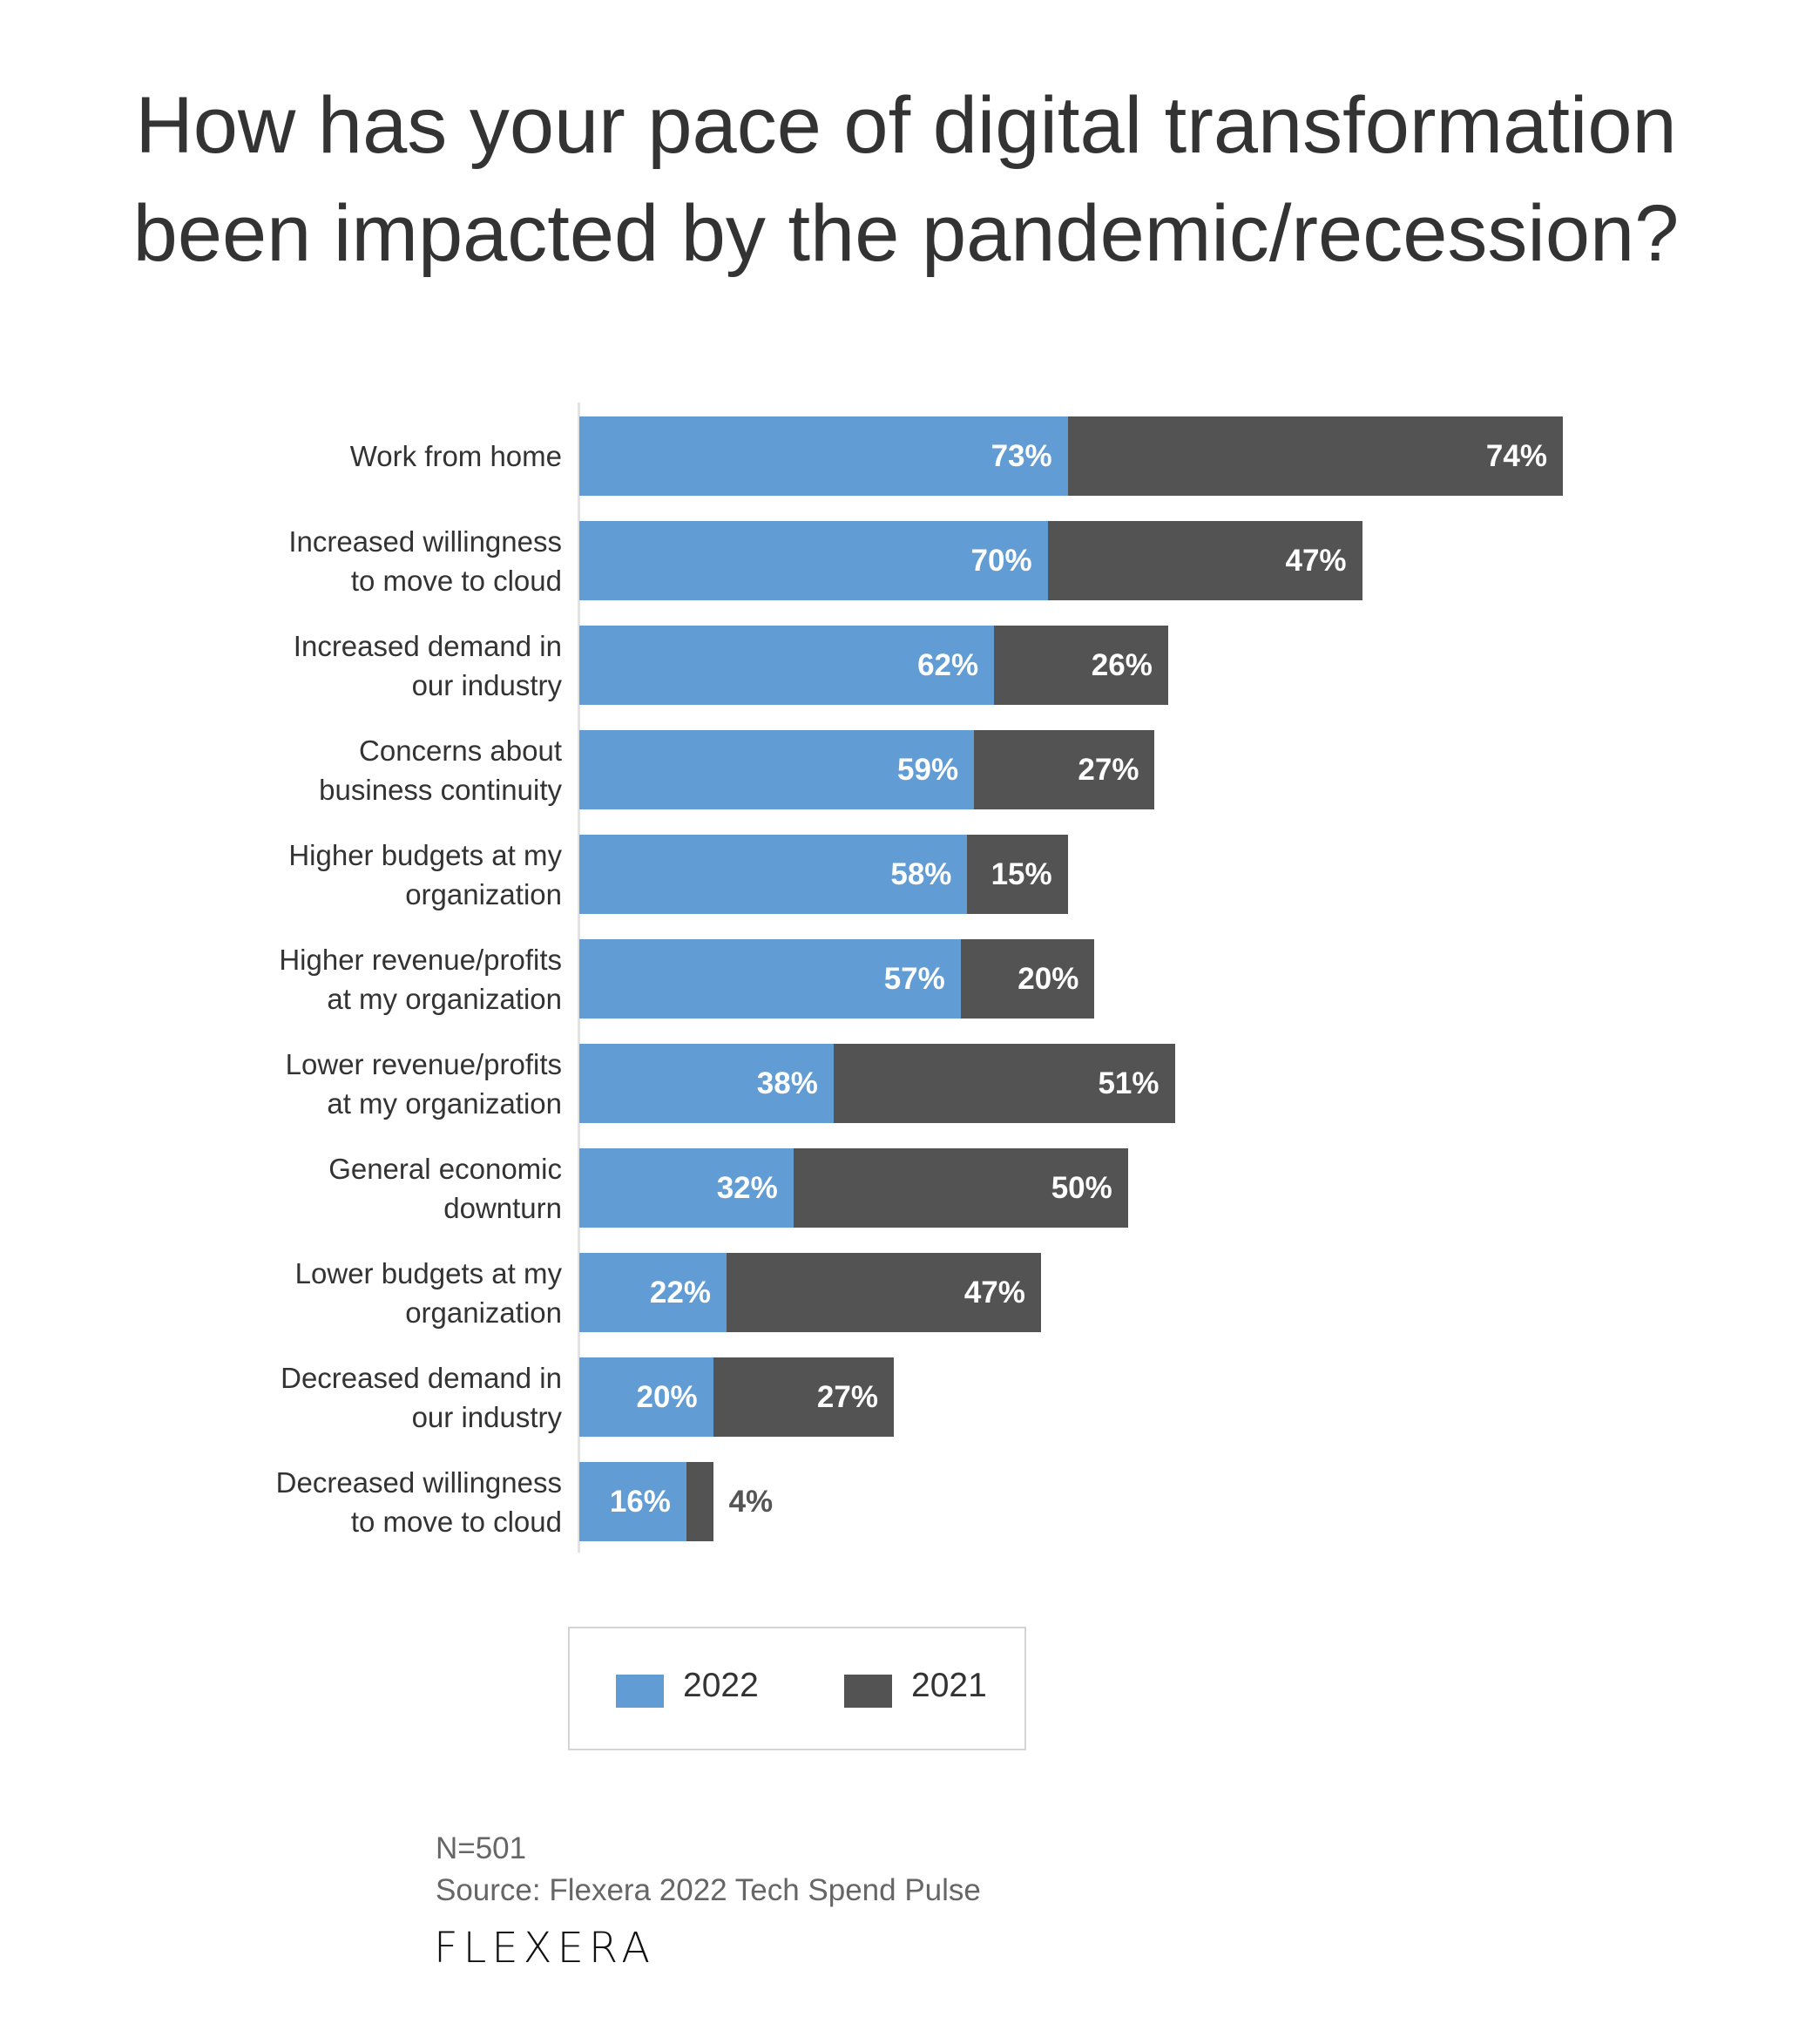  What do you see at coordinates (344, 1189) in the screenshot?
I see `category-label: General economic downturn` at bounding box center [344, 1189].